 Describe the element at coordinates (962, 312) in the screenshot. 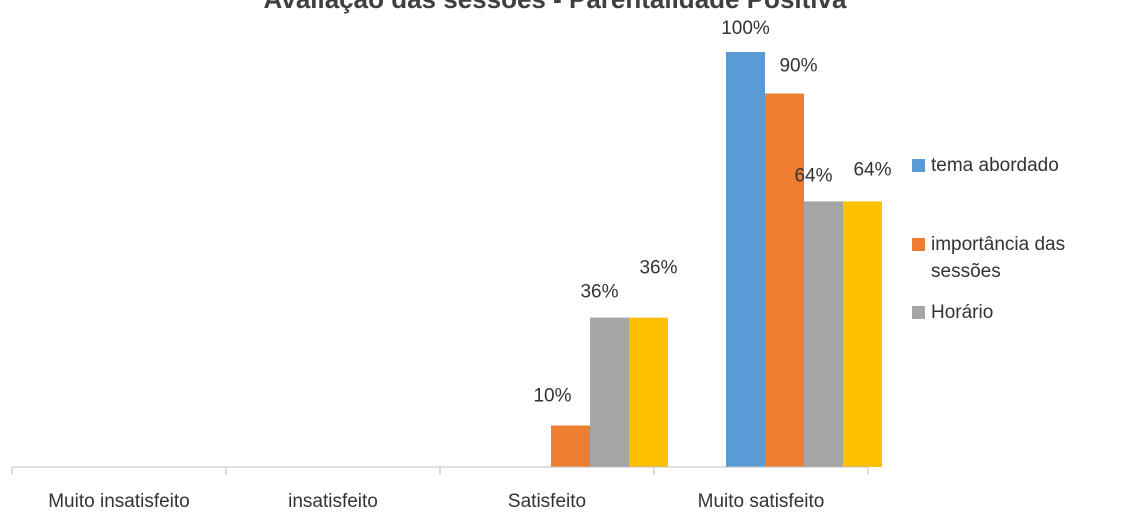

I see `legend-label: Horário` at that location.